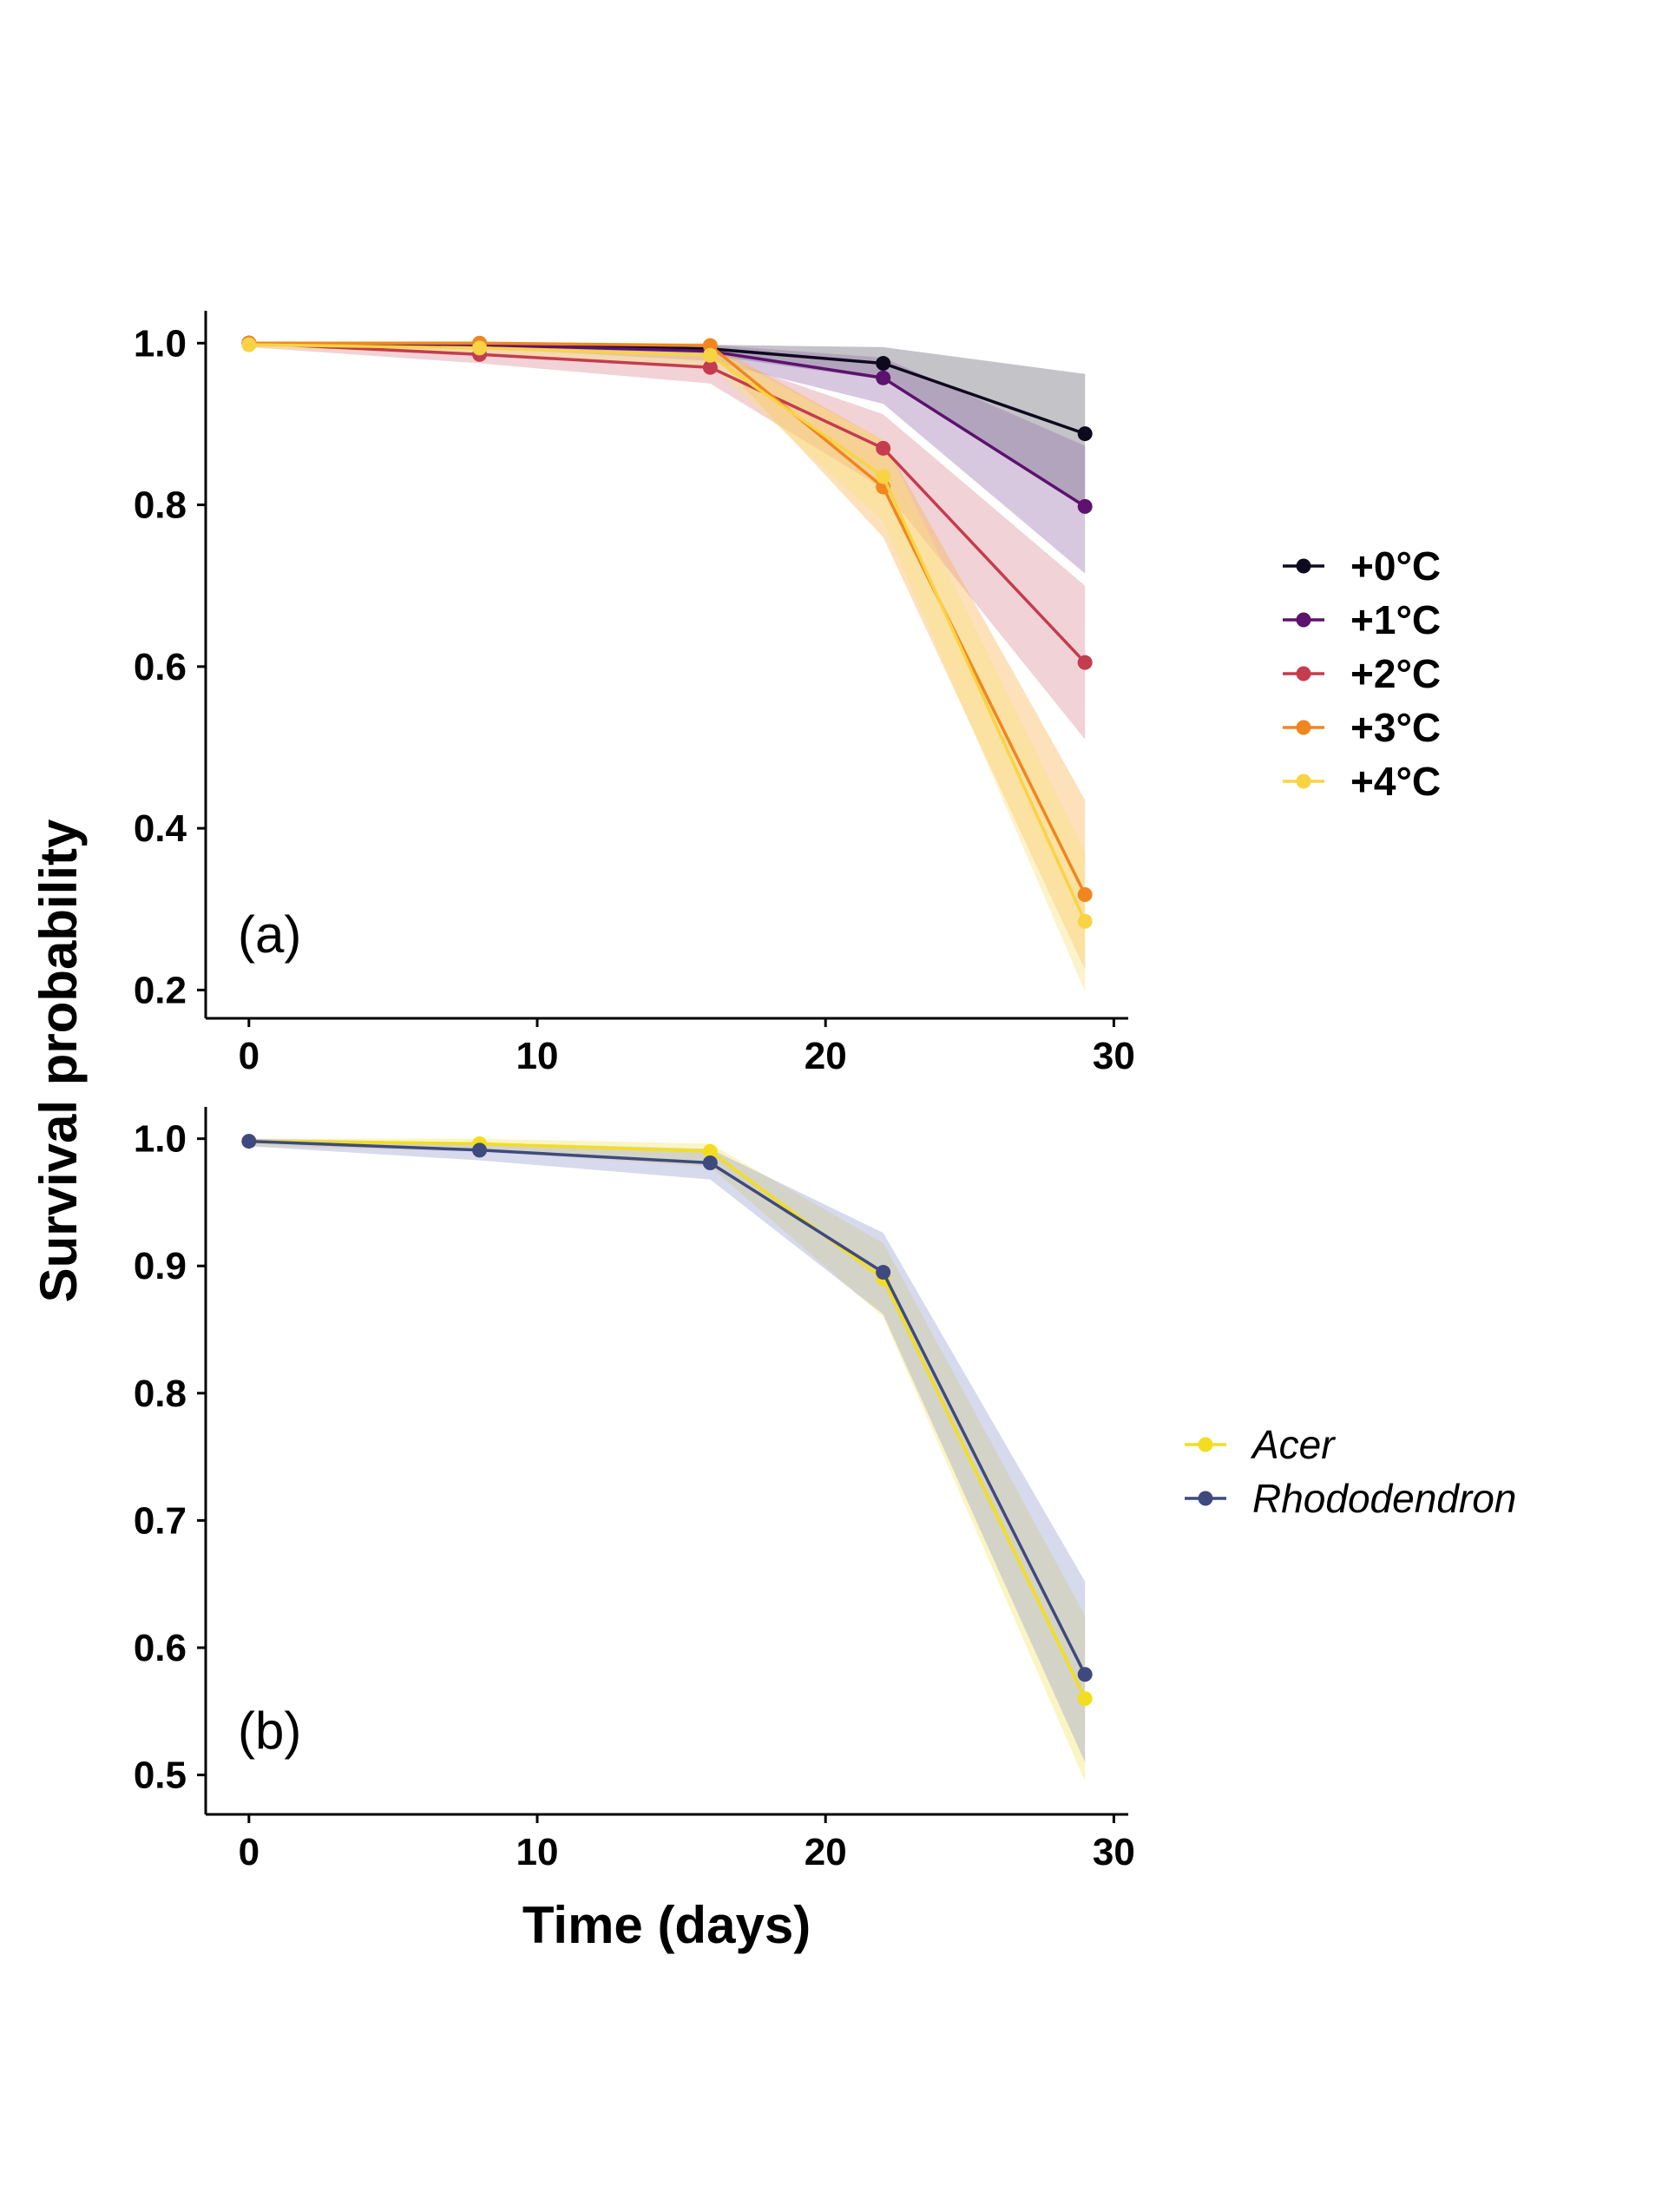 This screenshot has height=2212, width=1662. What do you see at coordinates (161, 828) in the screenshot?
I see `y-tick-label: 0.4` at bounding box center [161, 828].